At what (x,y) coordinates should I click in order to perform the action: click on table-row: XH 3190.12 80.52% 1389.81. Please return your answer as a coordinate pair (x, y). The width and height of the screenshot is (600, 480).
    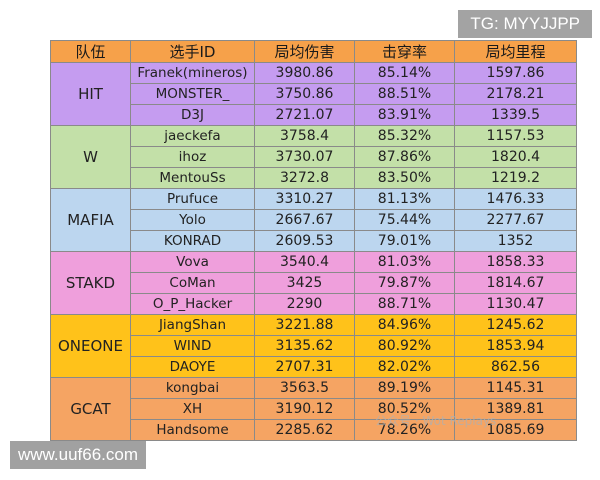
    Looking at the image, I should click on (313, 409).